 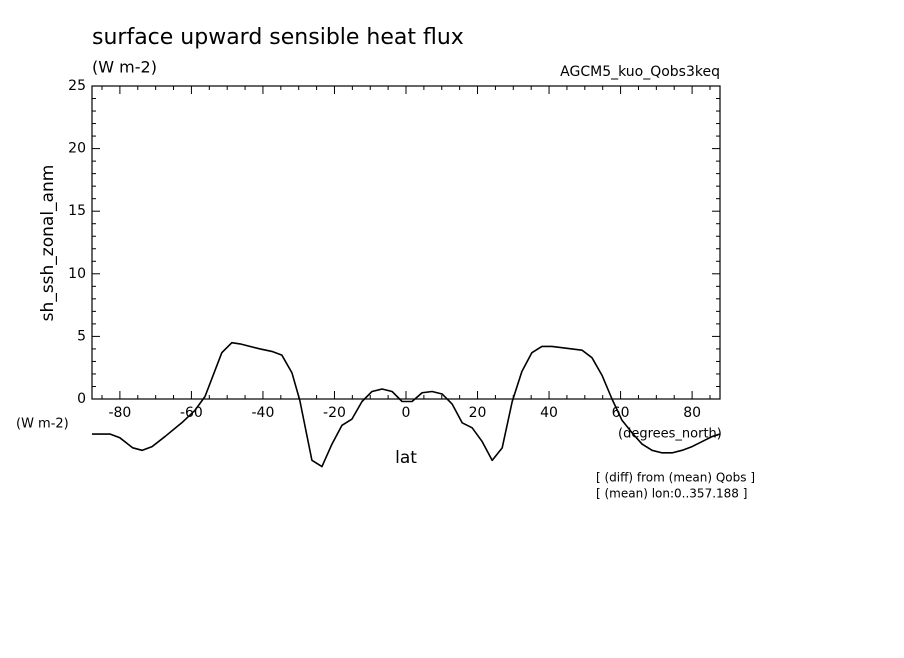 I want to click on y-axis-label: sh_ssh_zonal_anm, so click(x=48, y=243).